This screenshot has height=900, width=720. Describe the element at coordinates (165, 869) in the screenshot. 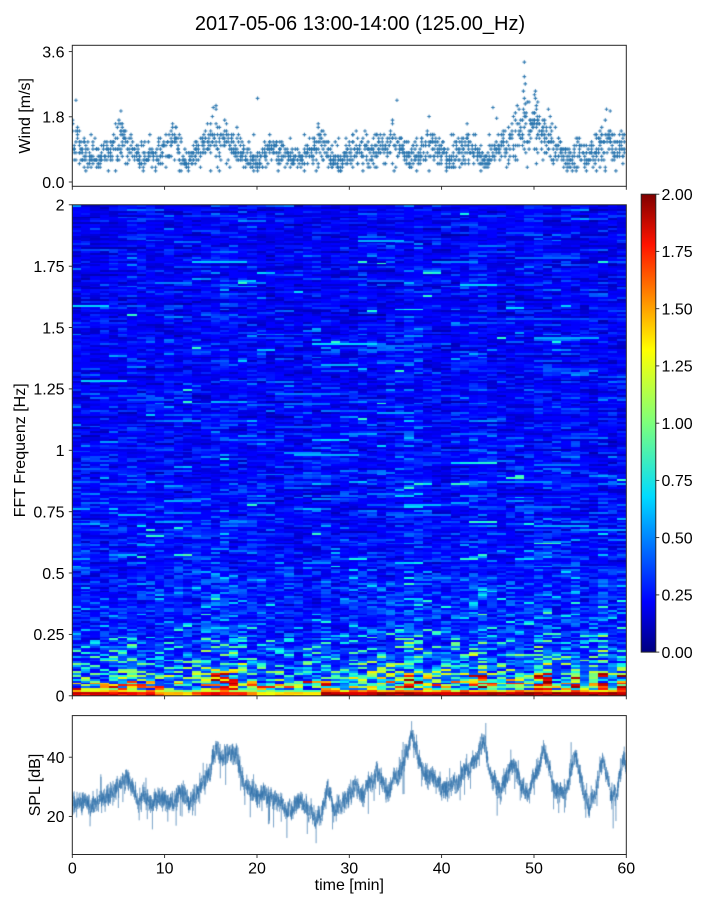

I see `svg-text: 10` at that location.